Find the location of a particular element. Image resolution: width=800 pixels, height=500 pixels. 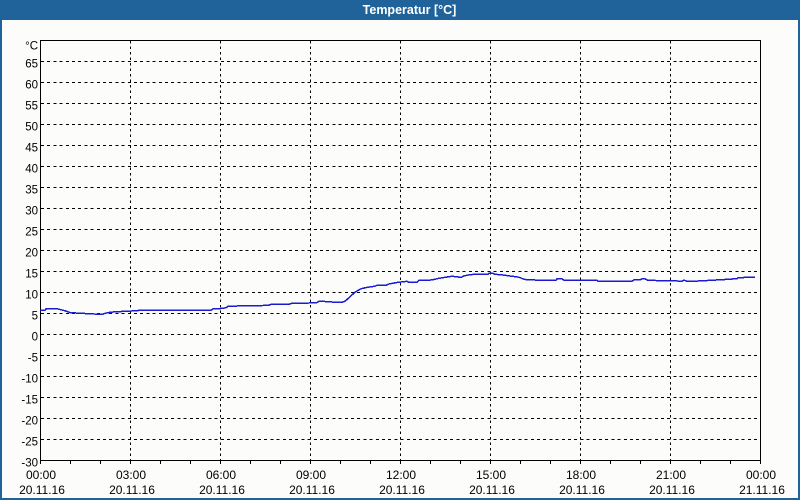

svg-text: 15 is located at coordinates (31, 274).